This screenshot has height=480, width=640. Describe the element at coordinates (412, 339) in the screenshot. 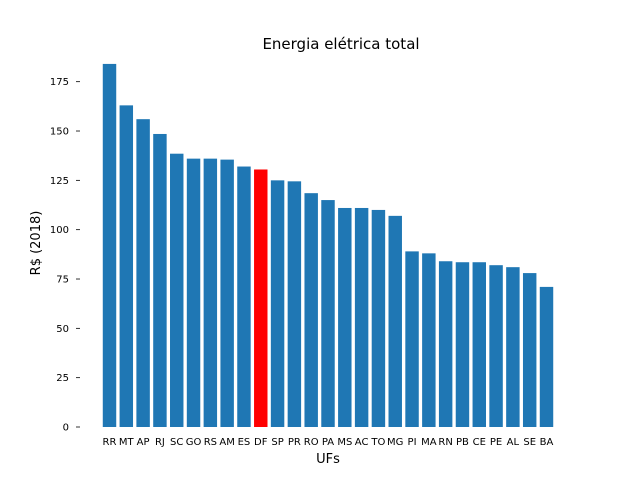

I see `bar-pi` at that location.